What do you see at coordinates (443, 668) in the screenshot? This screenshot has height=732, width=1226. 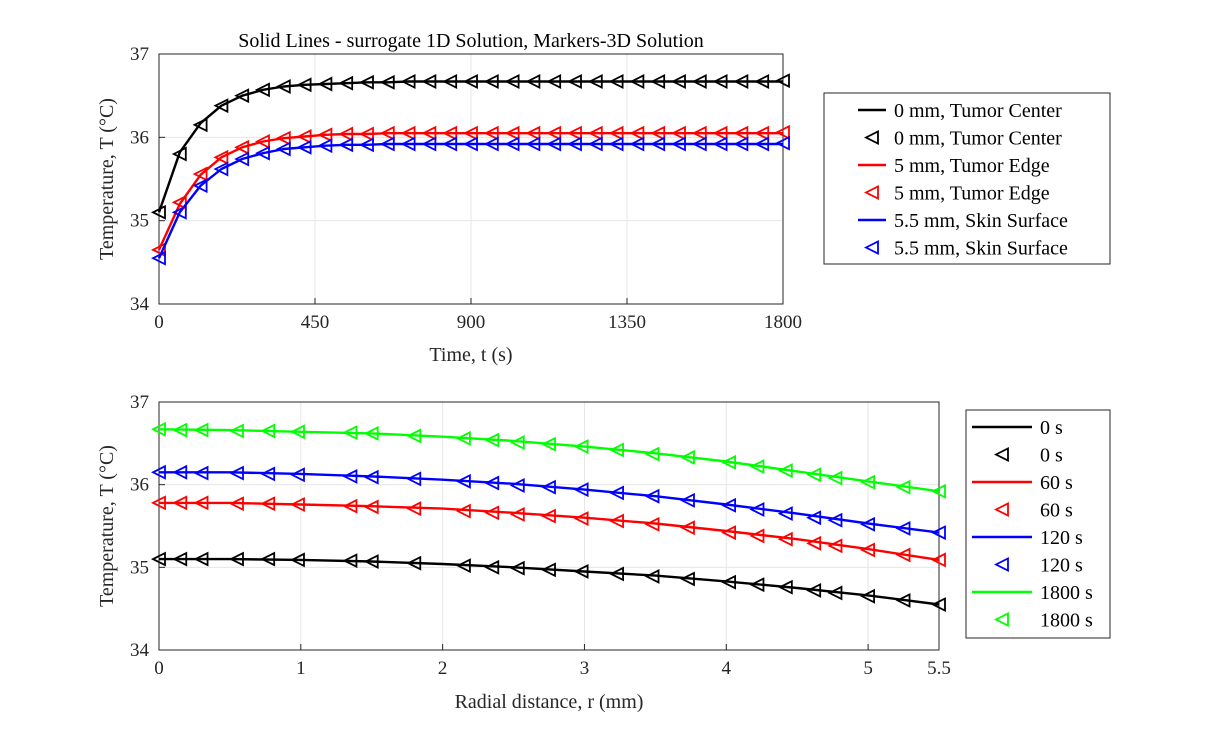 I see `x-tick-label: 2` at bounding box center [443, 668].